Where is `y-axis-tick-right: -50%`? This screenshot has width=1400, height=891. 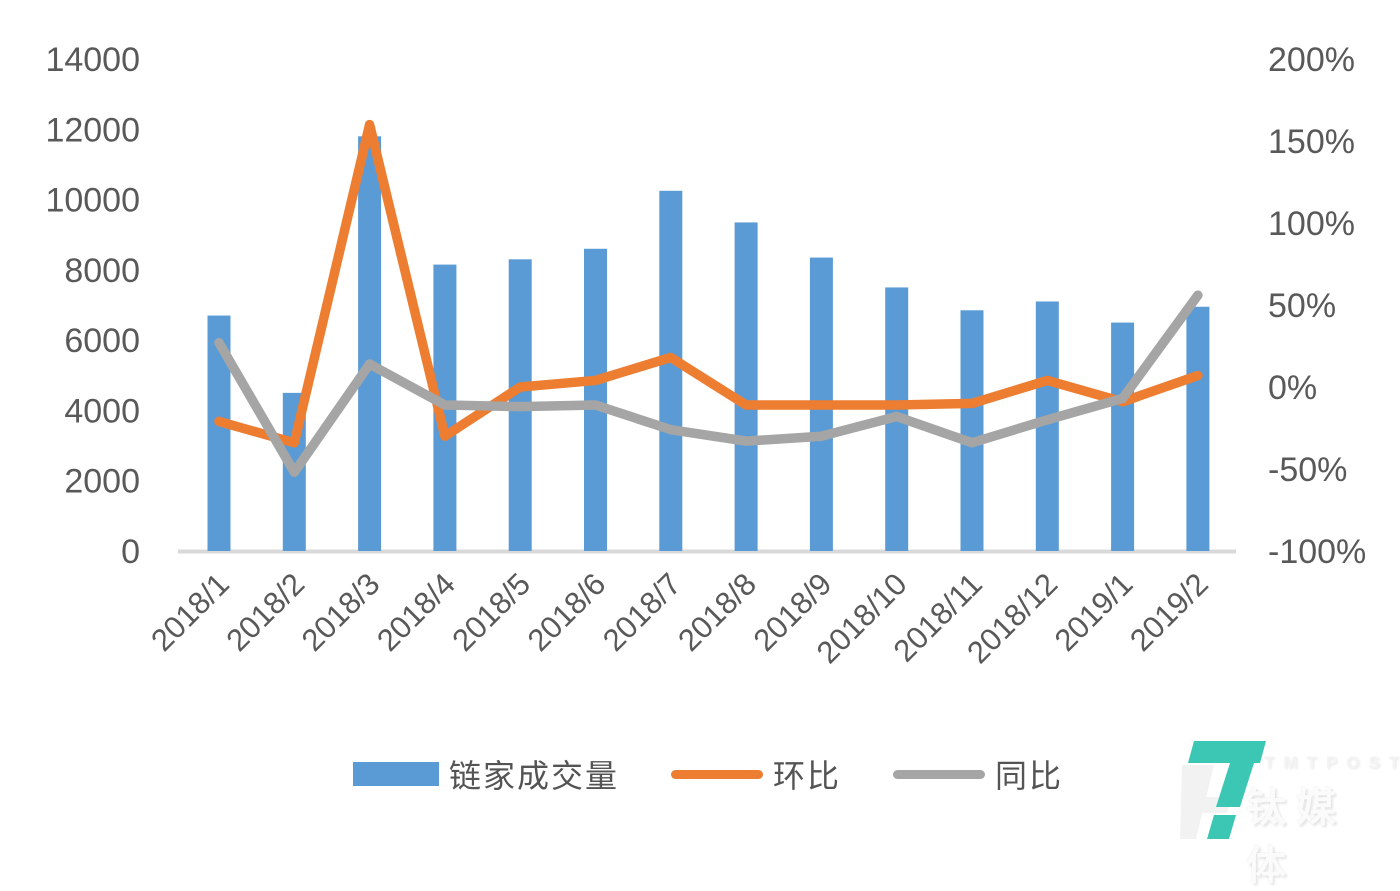
y-axis-tick-right: -50% is located at coordinates (1307, 470).